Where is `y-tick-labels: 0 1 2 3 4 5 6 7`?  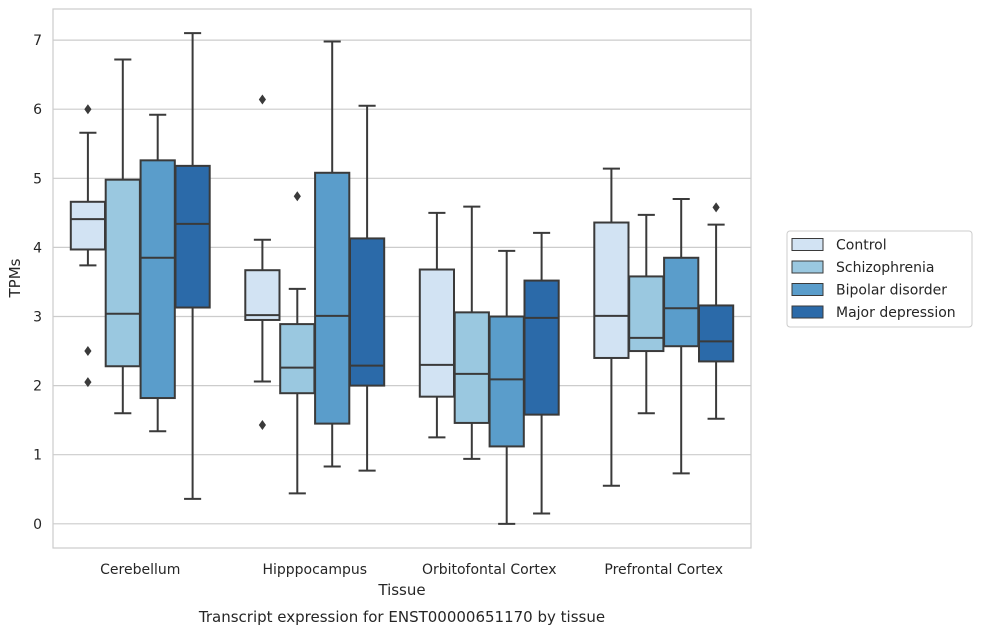 y-tick-labels: 0 1 2 3 4 5 6 7 is located at coordinates (37, 283).